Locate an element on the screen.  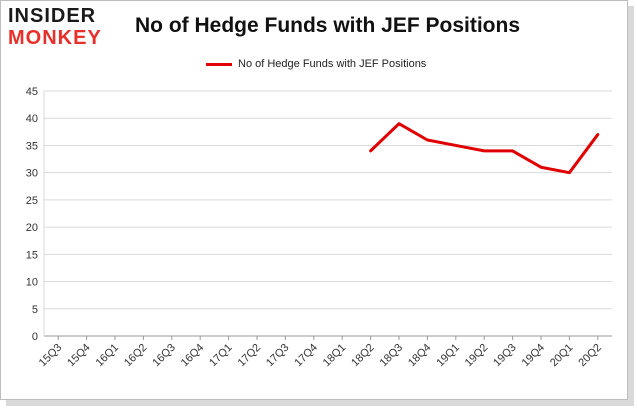
x-tick-label: 16Q2 is located at coordinates (136, 356).